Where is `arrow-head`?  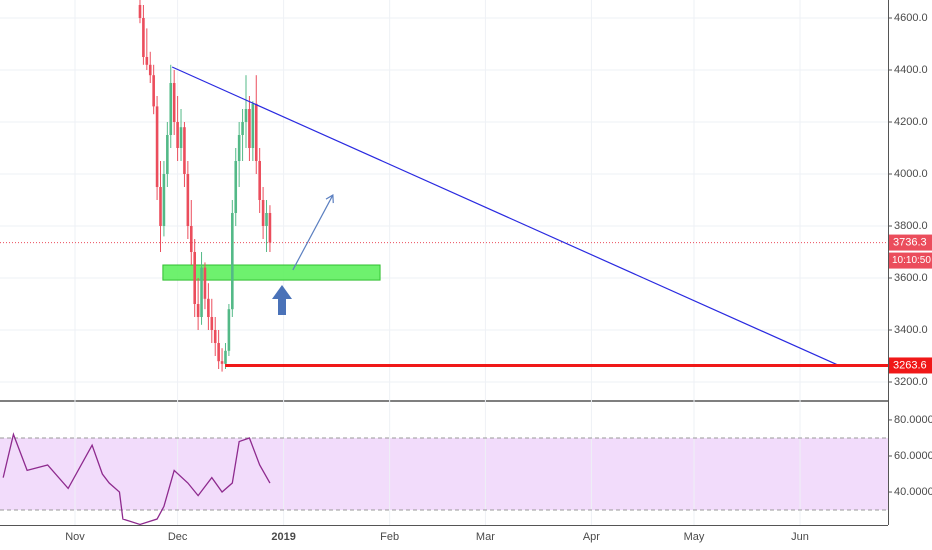 arrow-head is located at coordinates (329, 199).